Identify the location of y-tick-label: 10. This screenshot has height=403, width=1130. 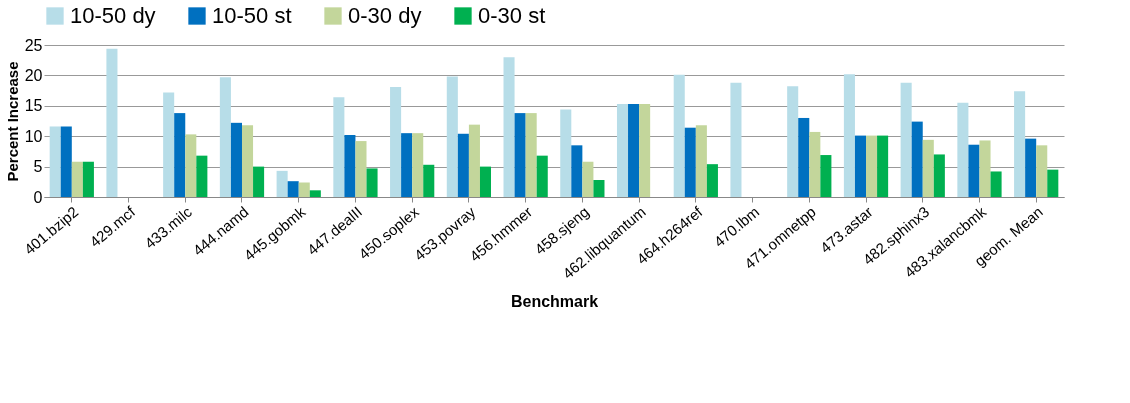
(33, 136).